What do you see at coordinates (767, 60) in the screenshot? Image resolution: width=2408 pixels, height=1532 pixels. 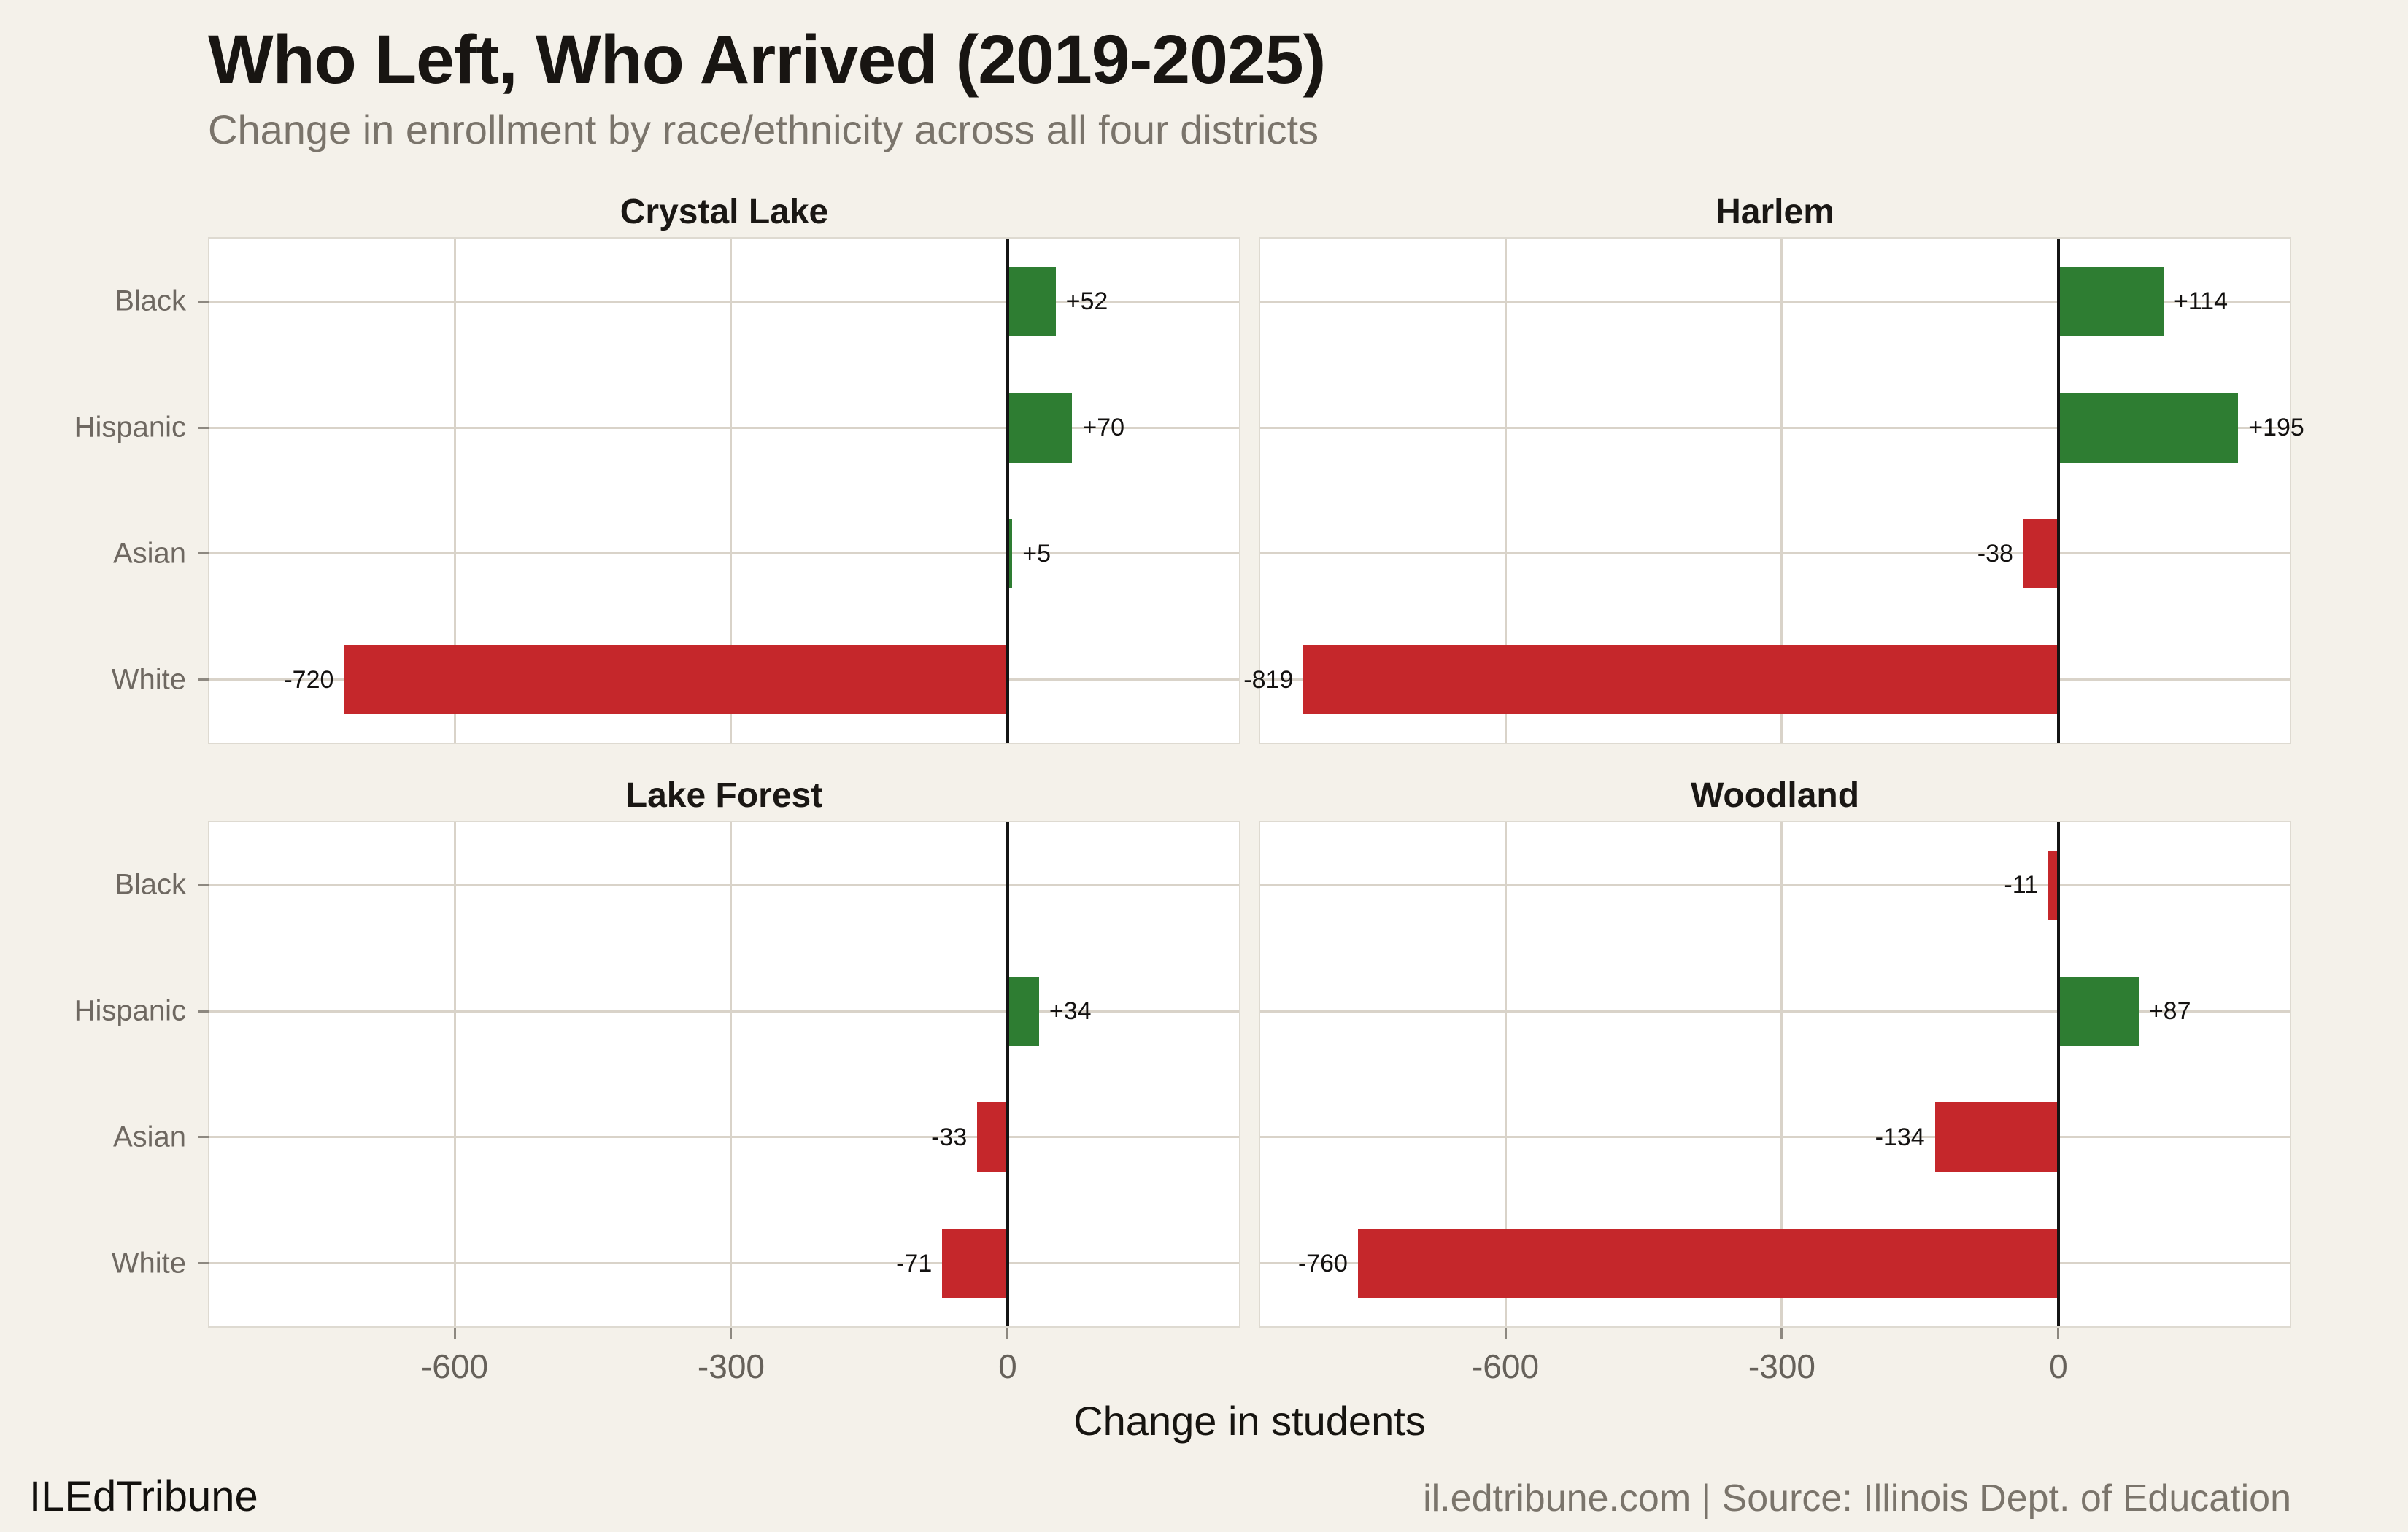 I see `chart-title: Who Left, Who Arrived (2019-2025)` at bounding box center [767, 60].